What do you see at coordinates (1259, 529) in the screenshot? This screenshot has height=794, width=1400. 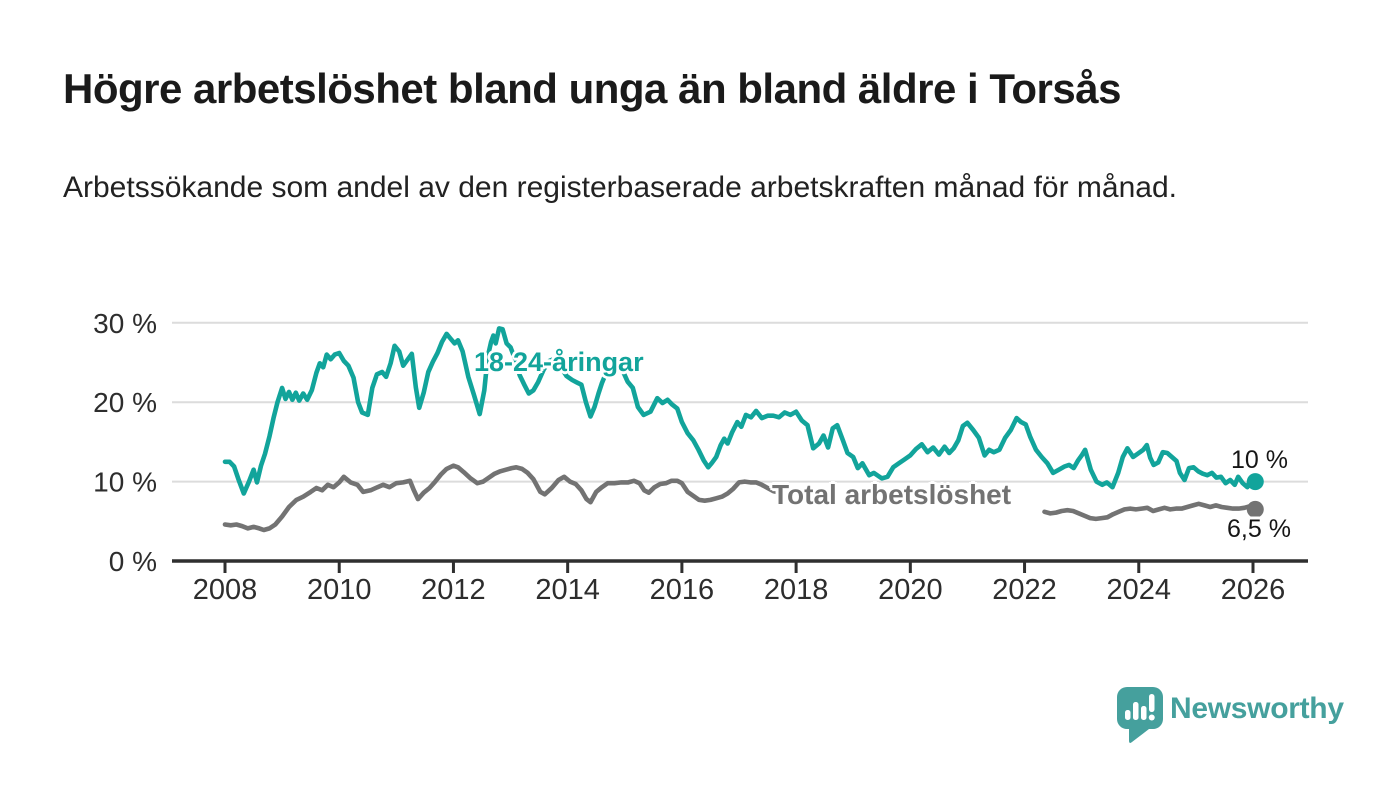 I see `end-value-total: 6,5 %` at bounding box center [1259, 529].